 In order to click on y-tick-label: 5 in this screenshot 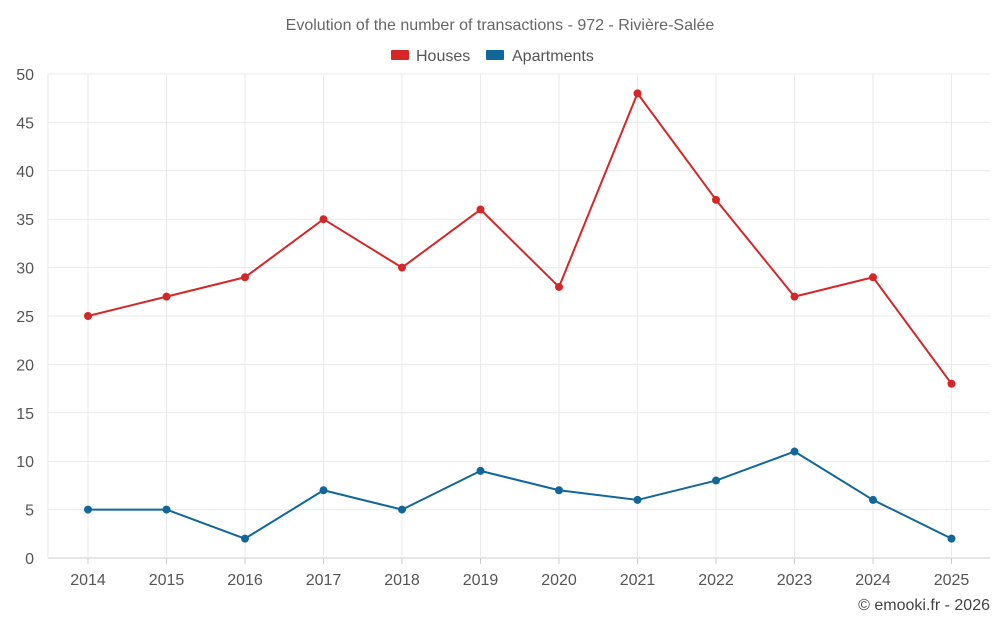, I will do `click(29, 511)`.